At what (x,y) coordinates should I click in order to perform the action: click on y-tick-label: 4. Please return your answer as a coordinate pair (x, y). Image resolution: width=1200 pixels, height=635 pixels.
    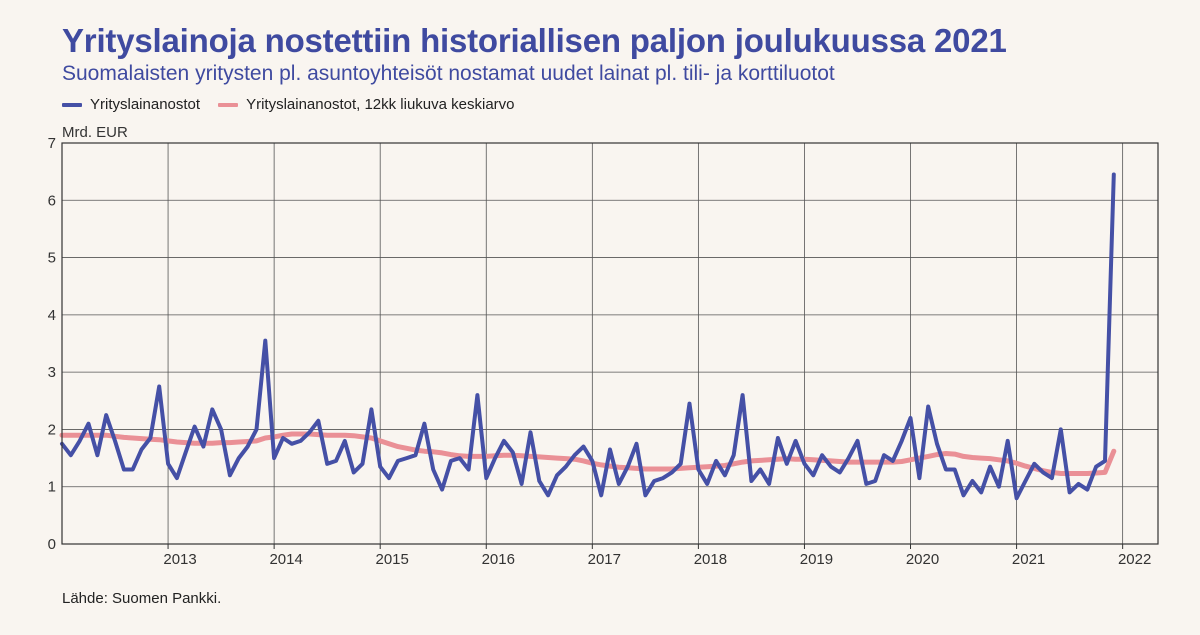
    Looking at the image, I should click on (52, 315).